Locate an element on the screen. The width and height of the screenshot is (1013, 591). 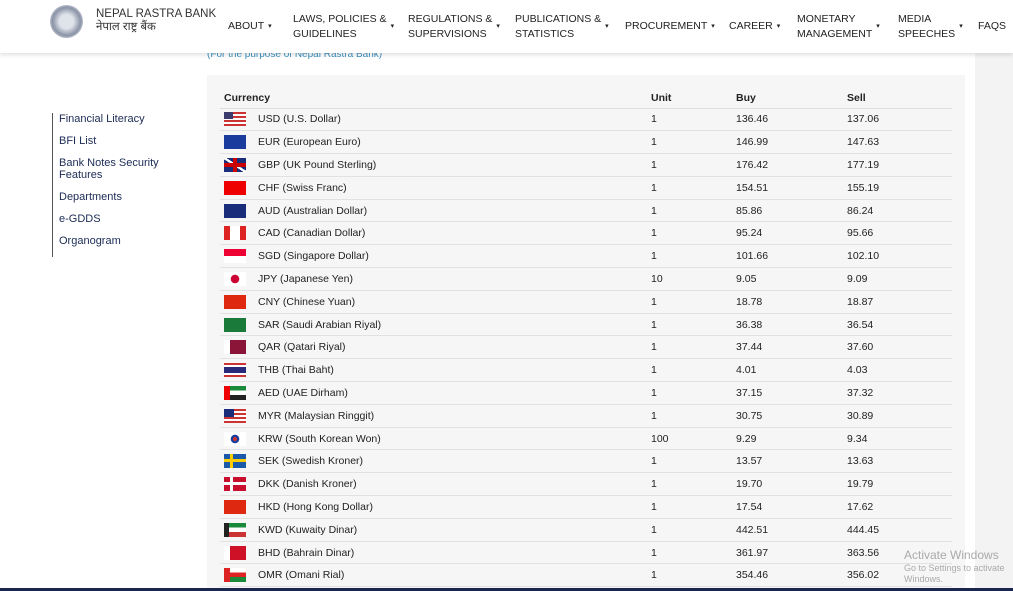
table-row: SGD (Singapore Dollar) 1 101.66 102.10 is located at coordinates (586, 256).